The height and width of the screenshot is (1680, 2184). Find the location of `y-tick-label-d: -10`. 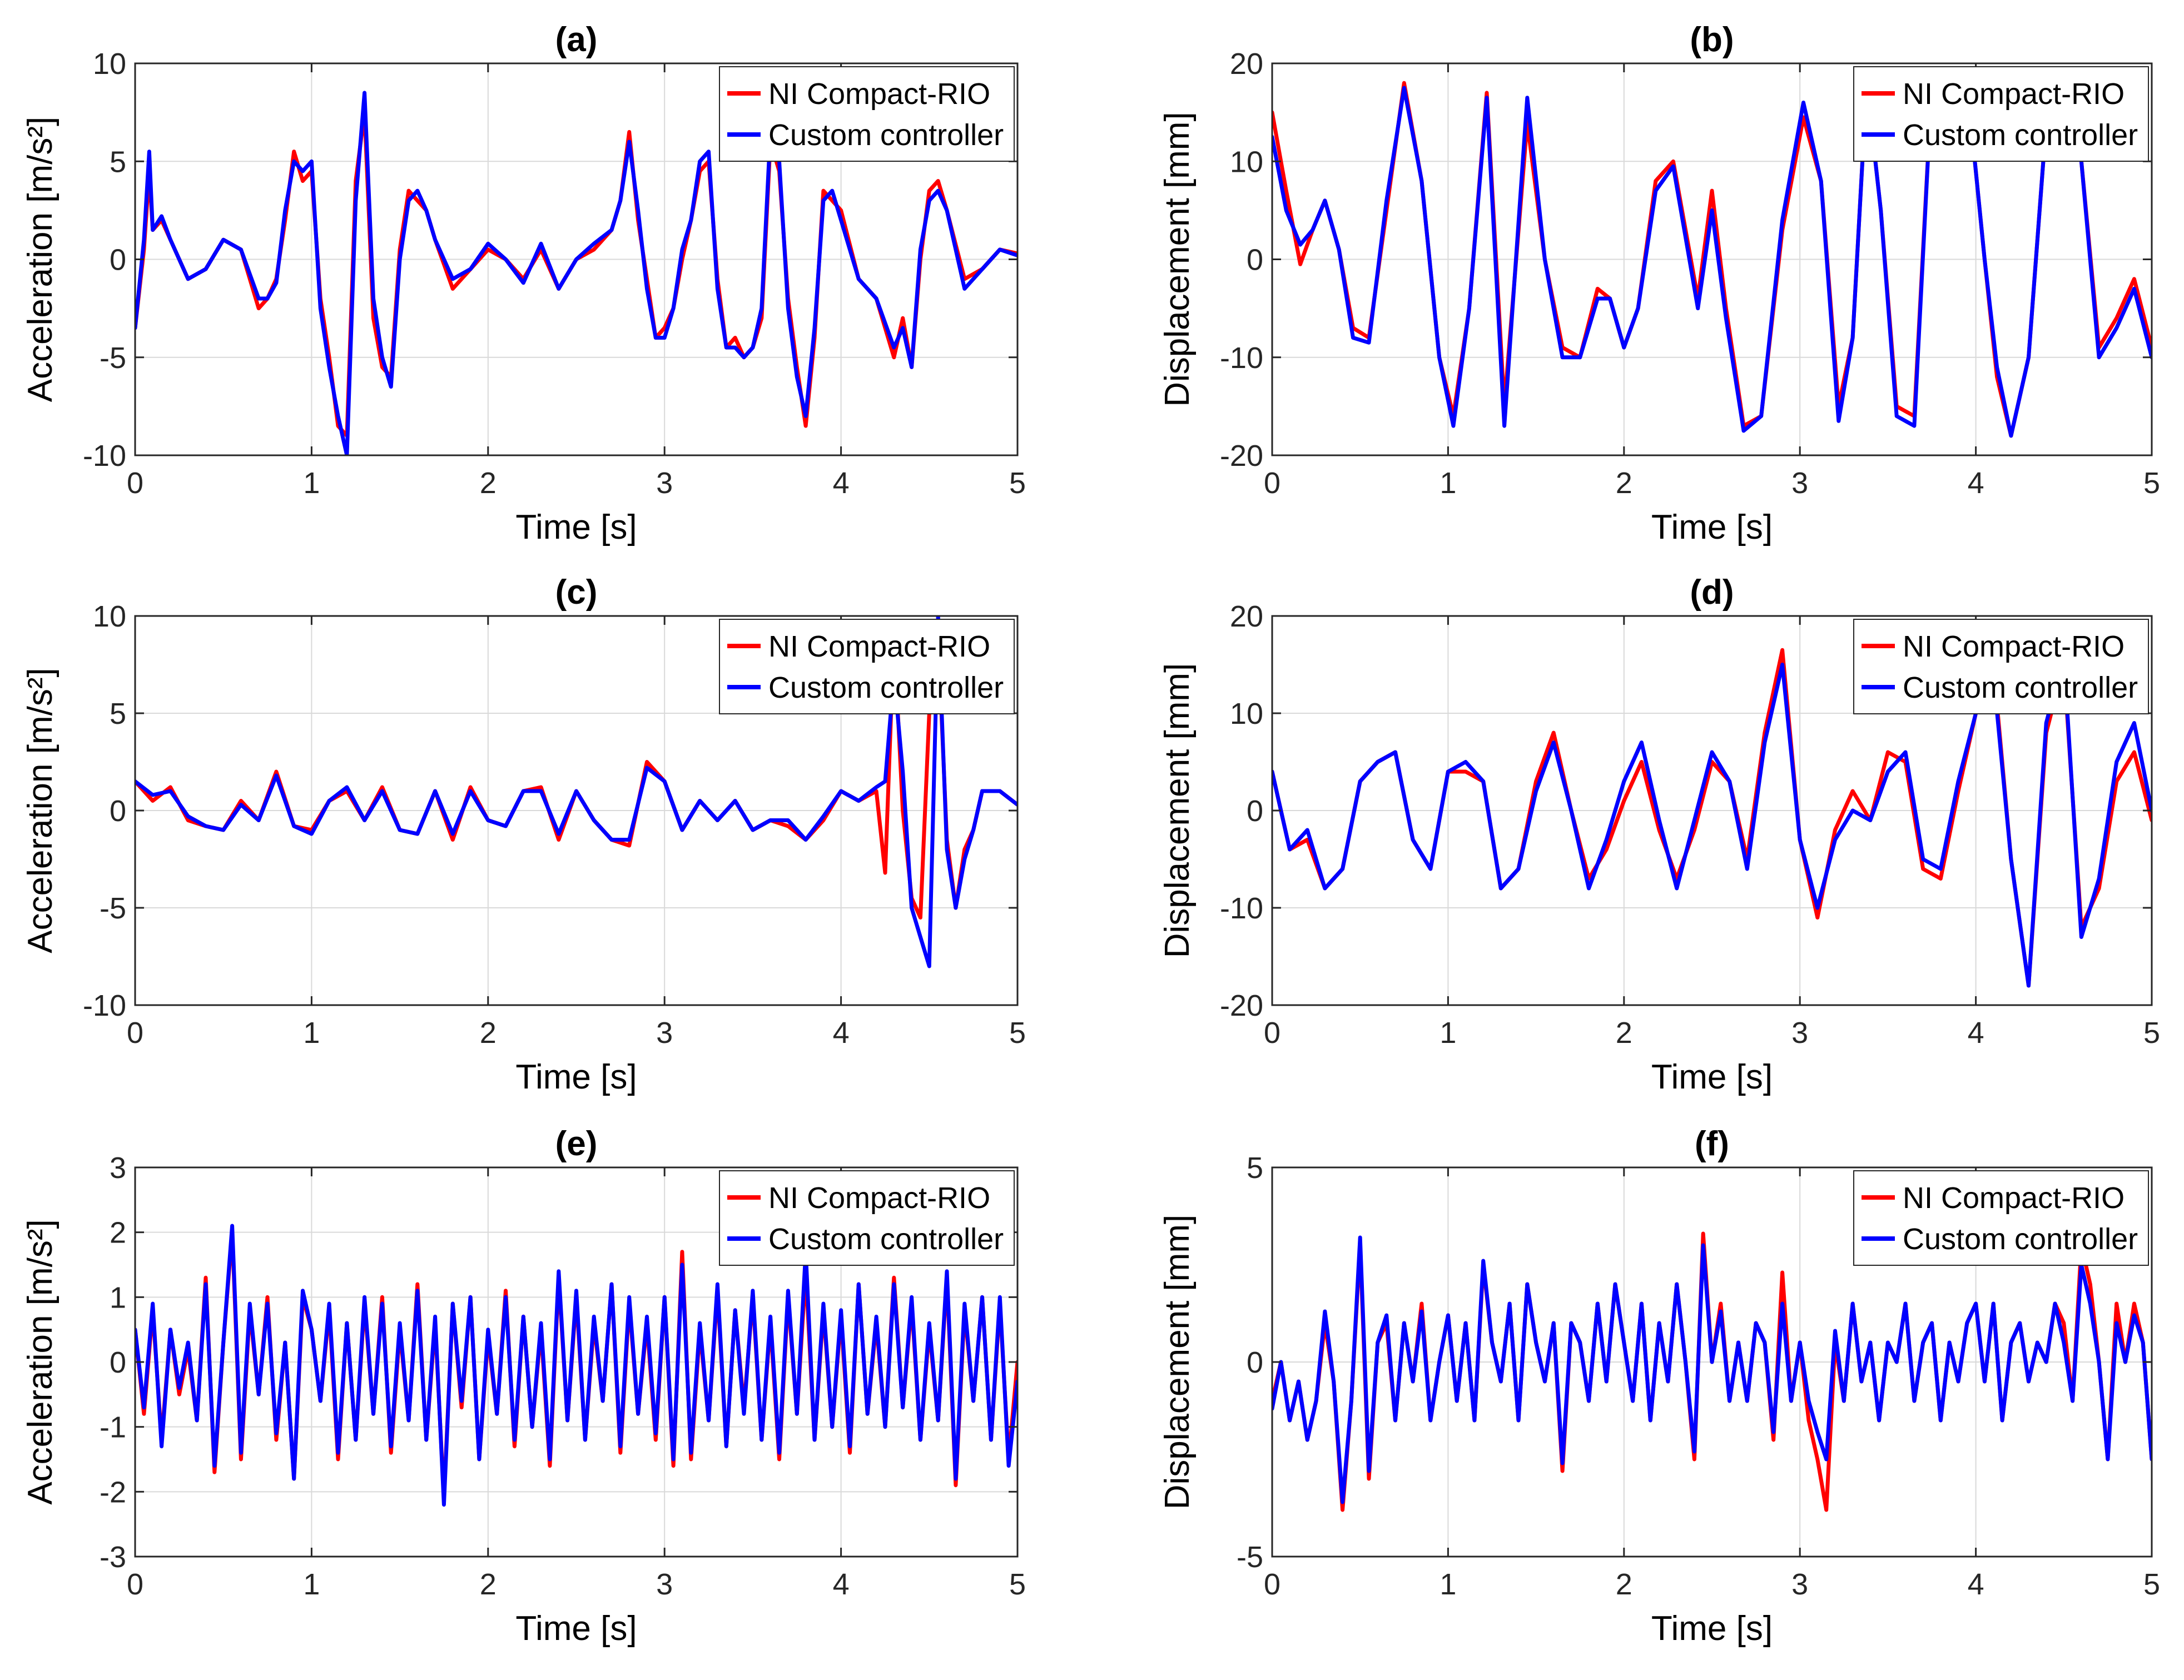

y-tick-label-d: -10 is located at coordinates (1241, 908).